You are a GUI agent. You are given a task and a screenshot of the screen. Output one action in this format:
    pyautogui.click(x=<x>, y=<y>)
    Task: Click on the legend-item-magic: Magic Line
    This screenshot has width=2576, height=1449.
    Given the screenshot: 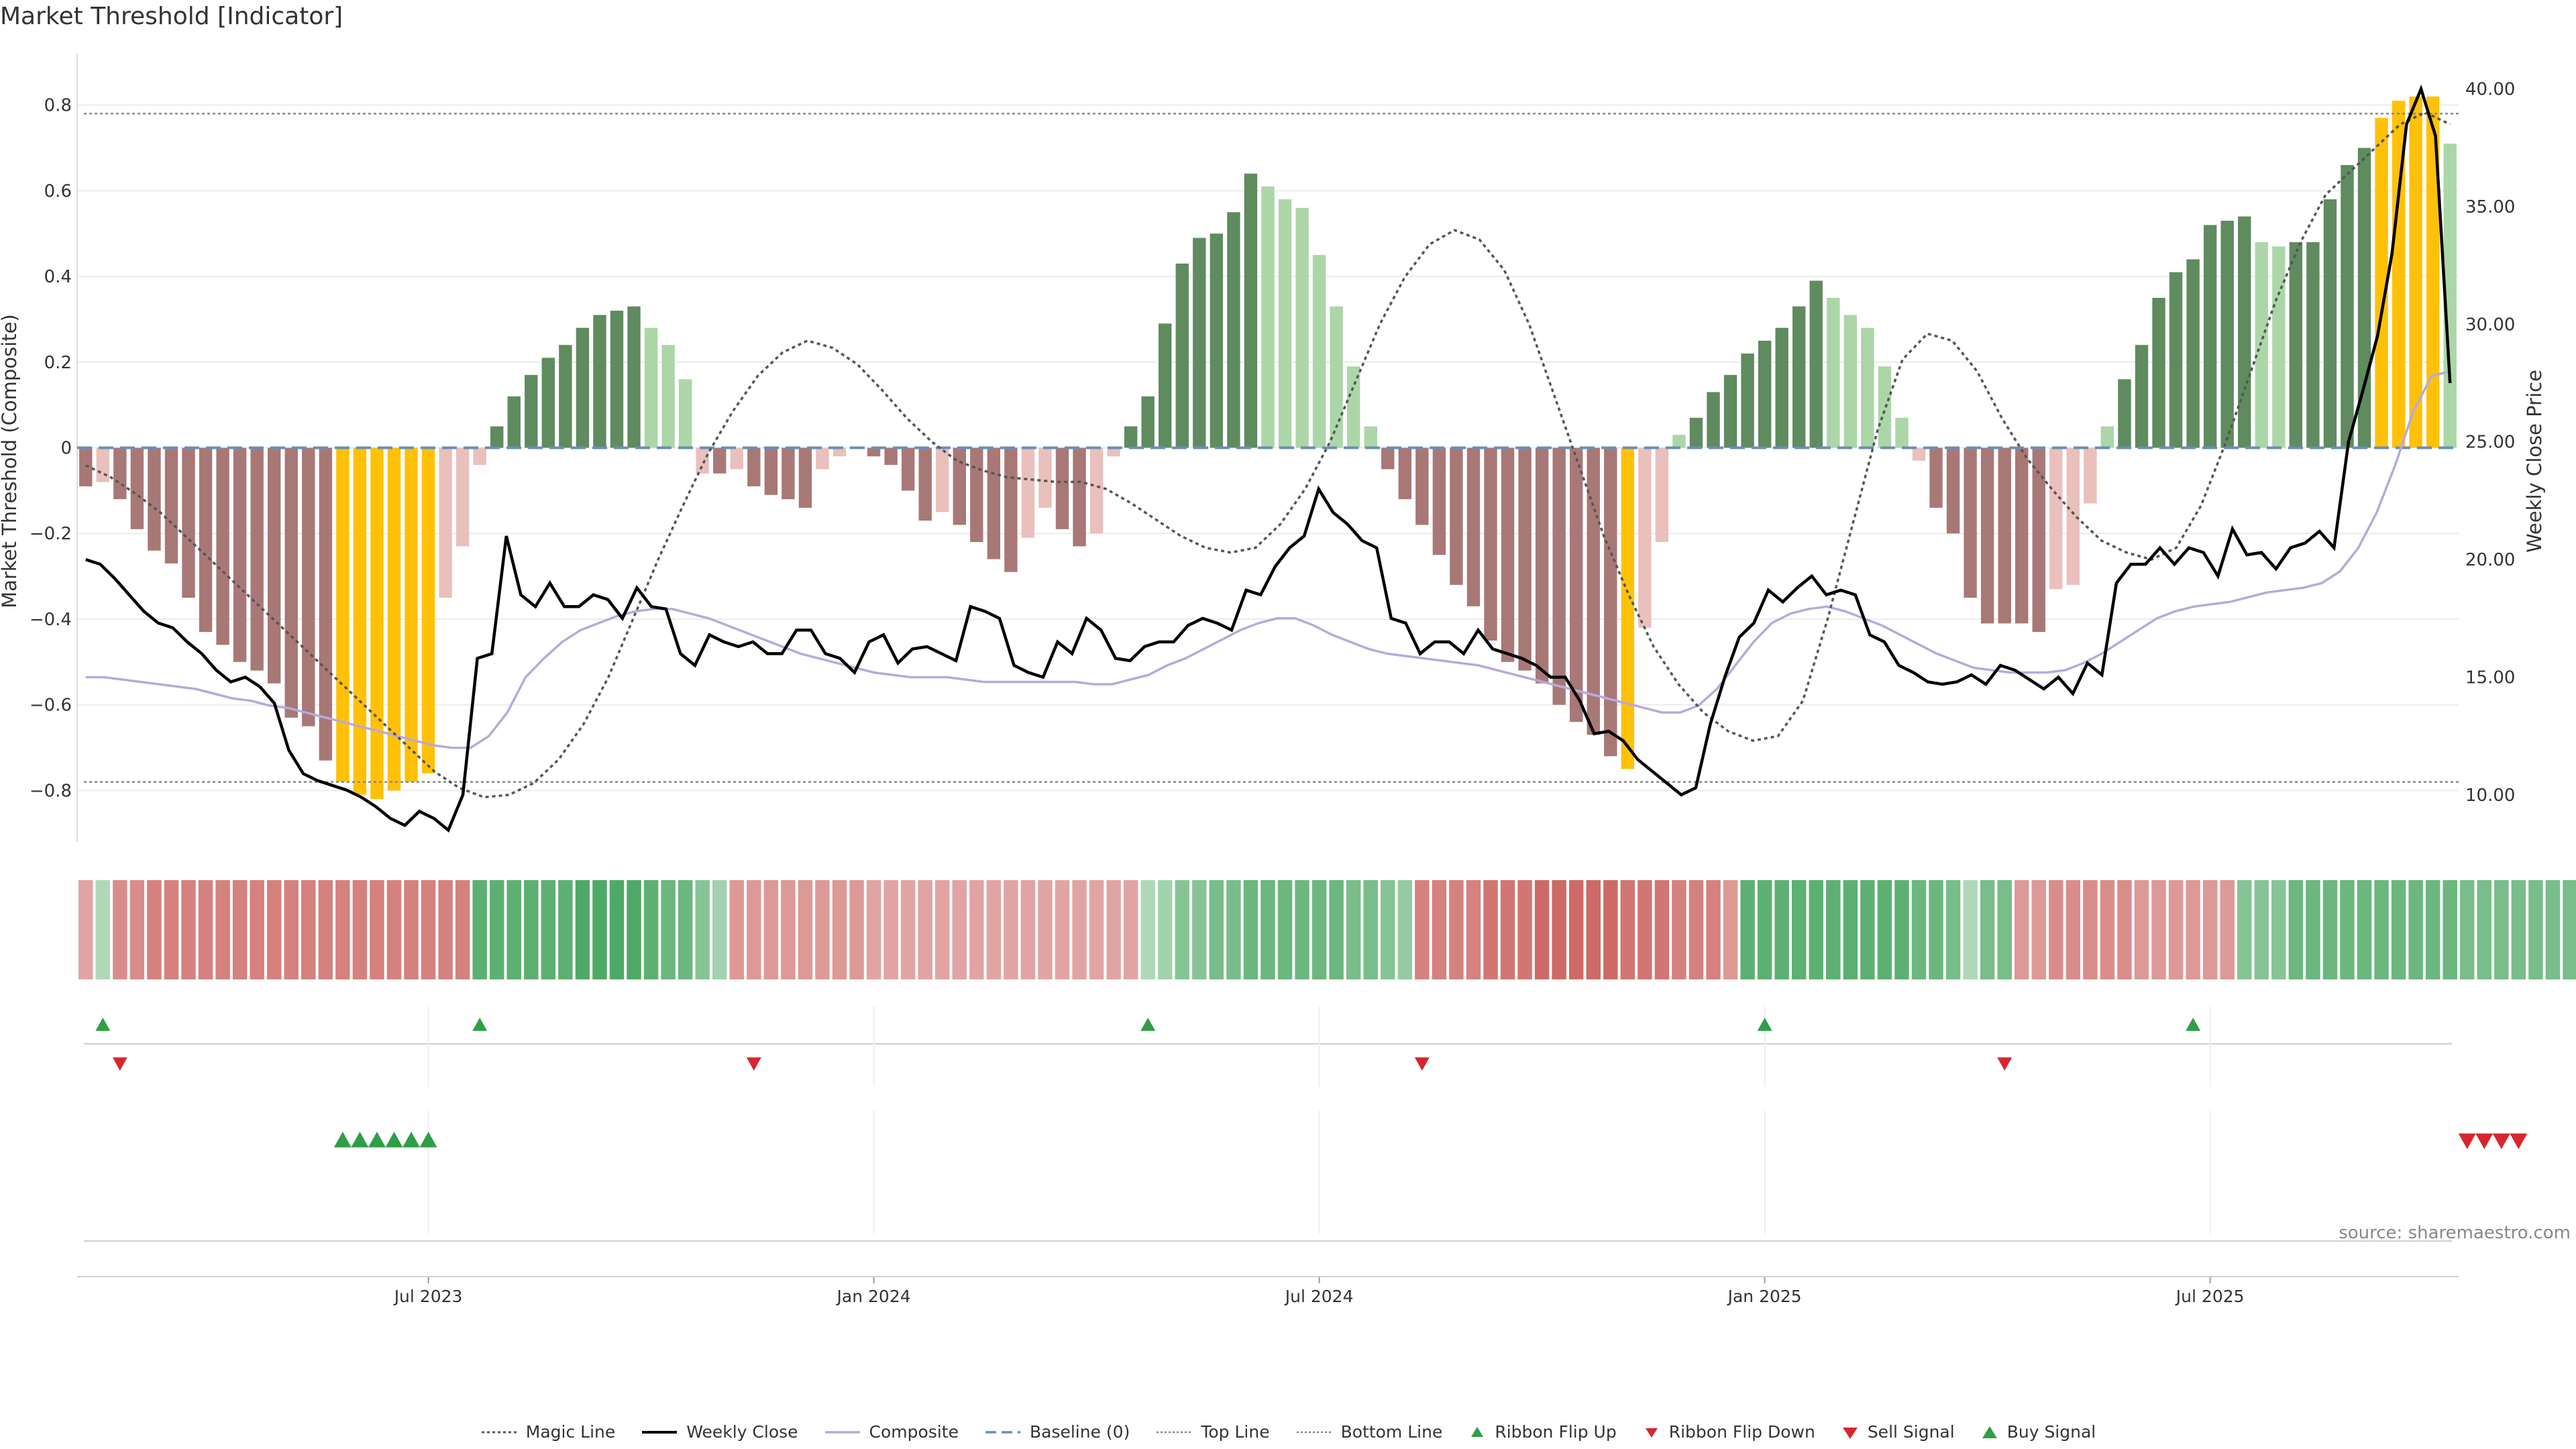 What is the action you would take?
    pyautogui.click(x=548, y=1432)
    